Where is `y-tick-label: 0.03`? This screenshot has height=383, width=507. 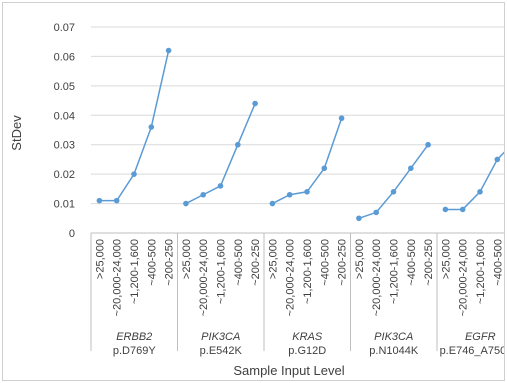
y-tick-label: 0.03 is located at coordinates (64, 146).